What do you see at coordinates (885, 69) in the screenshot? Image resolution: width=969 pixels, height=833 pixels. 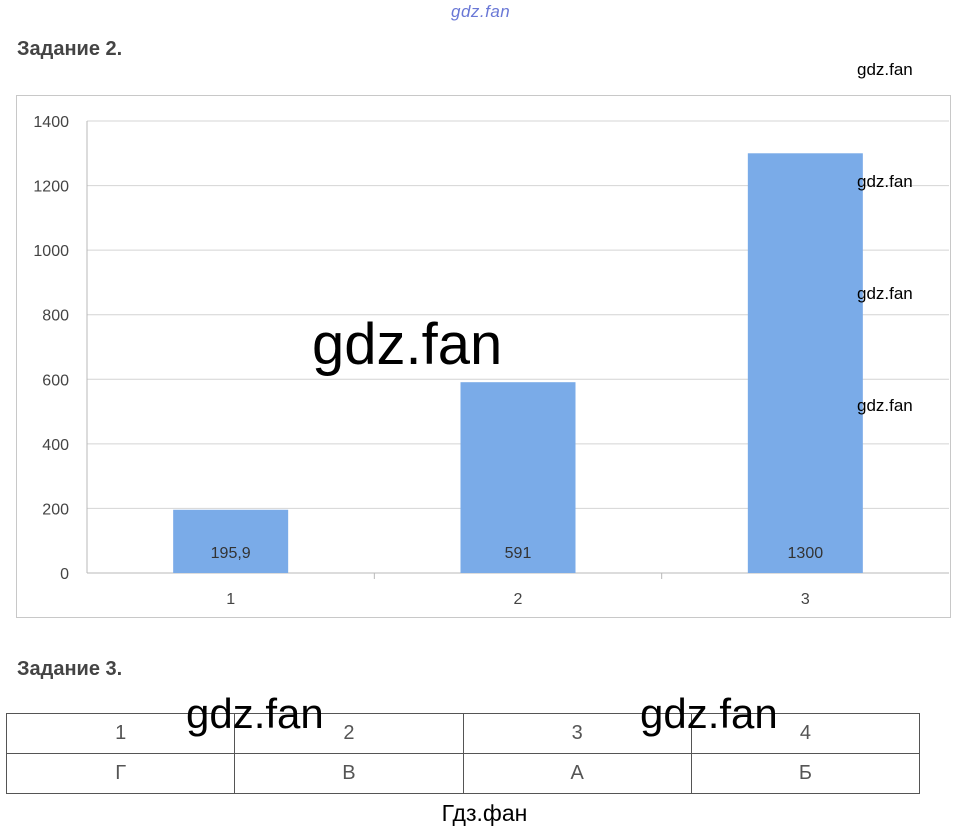 I see `watermark-right-1: gdz.fan` at bounding box center [885, 69].